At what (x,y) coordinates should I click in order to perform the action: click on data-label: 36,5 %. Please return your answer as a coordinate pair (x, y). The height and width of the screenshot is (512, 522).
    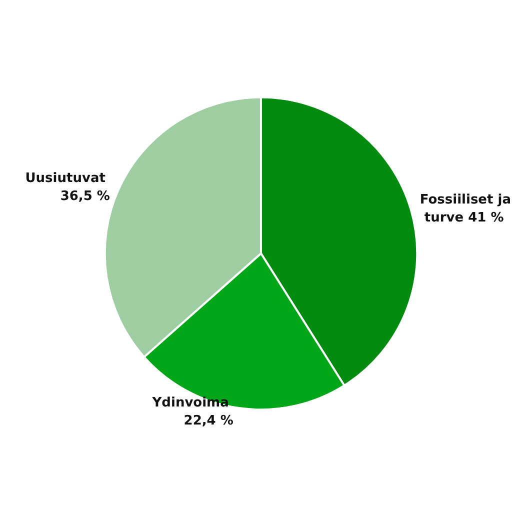
    Looking at the image, I should click on (85, 196).